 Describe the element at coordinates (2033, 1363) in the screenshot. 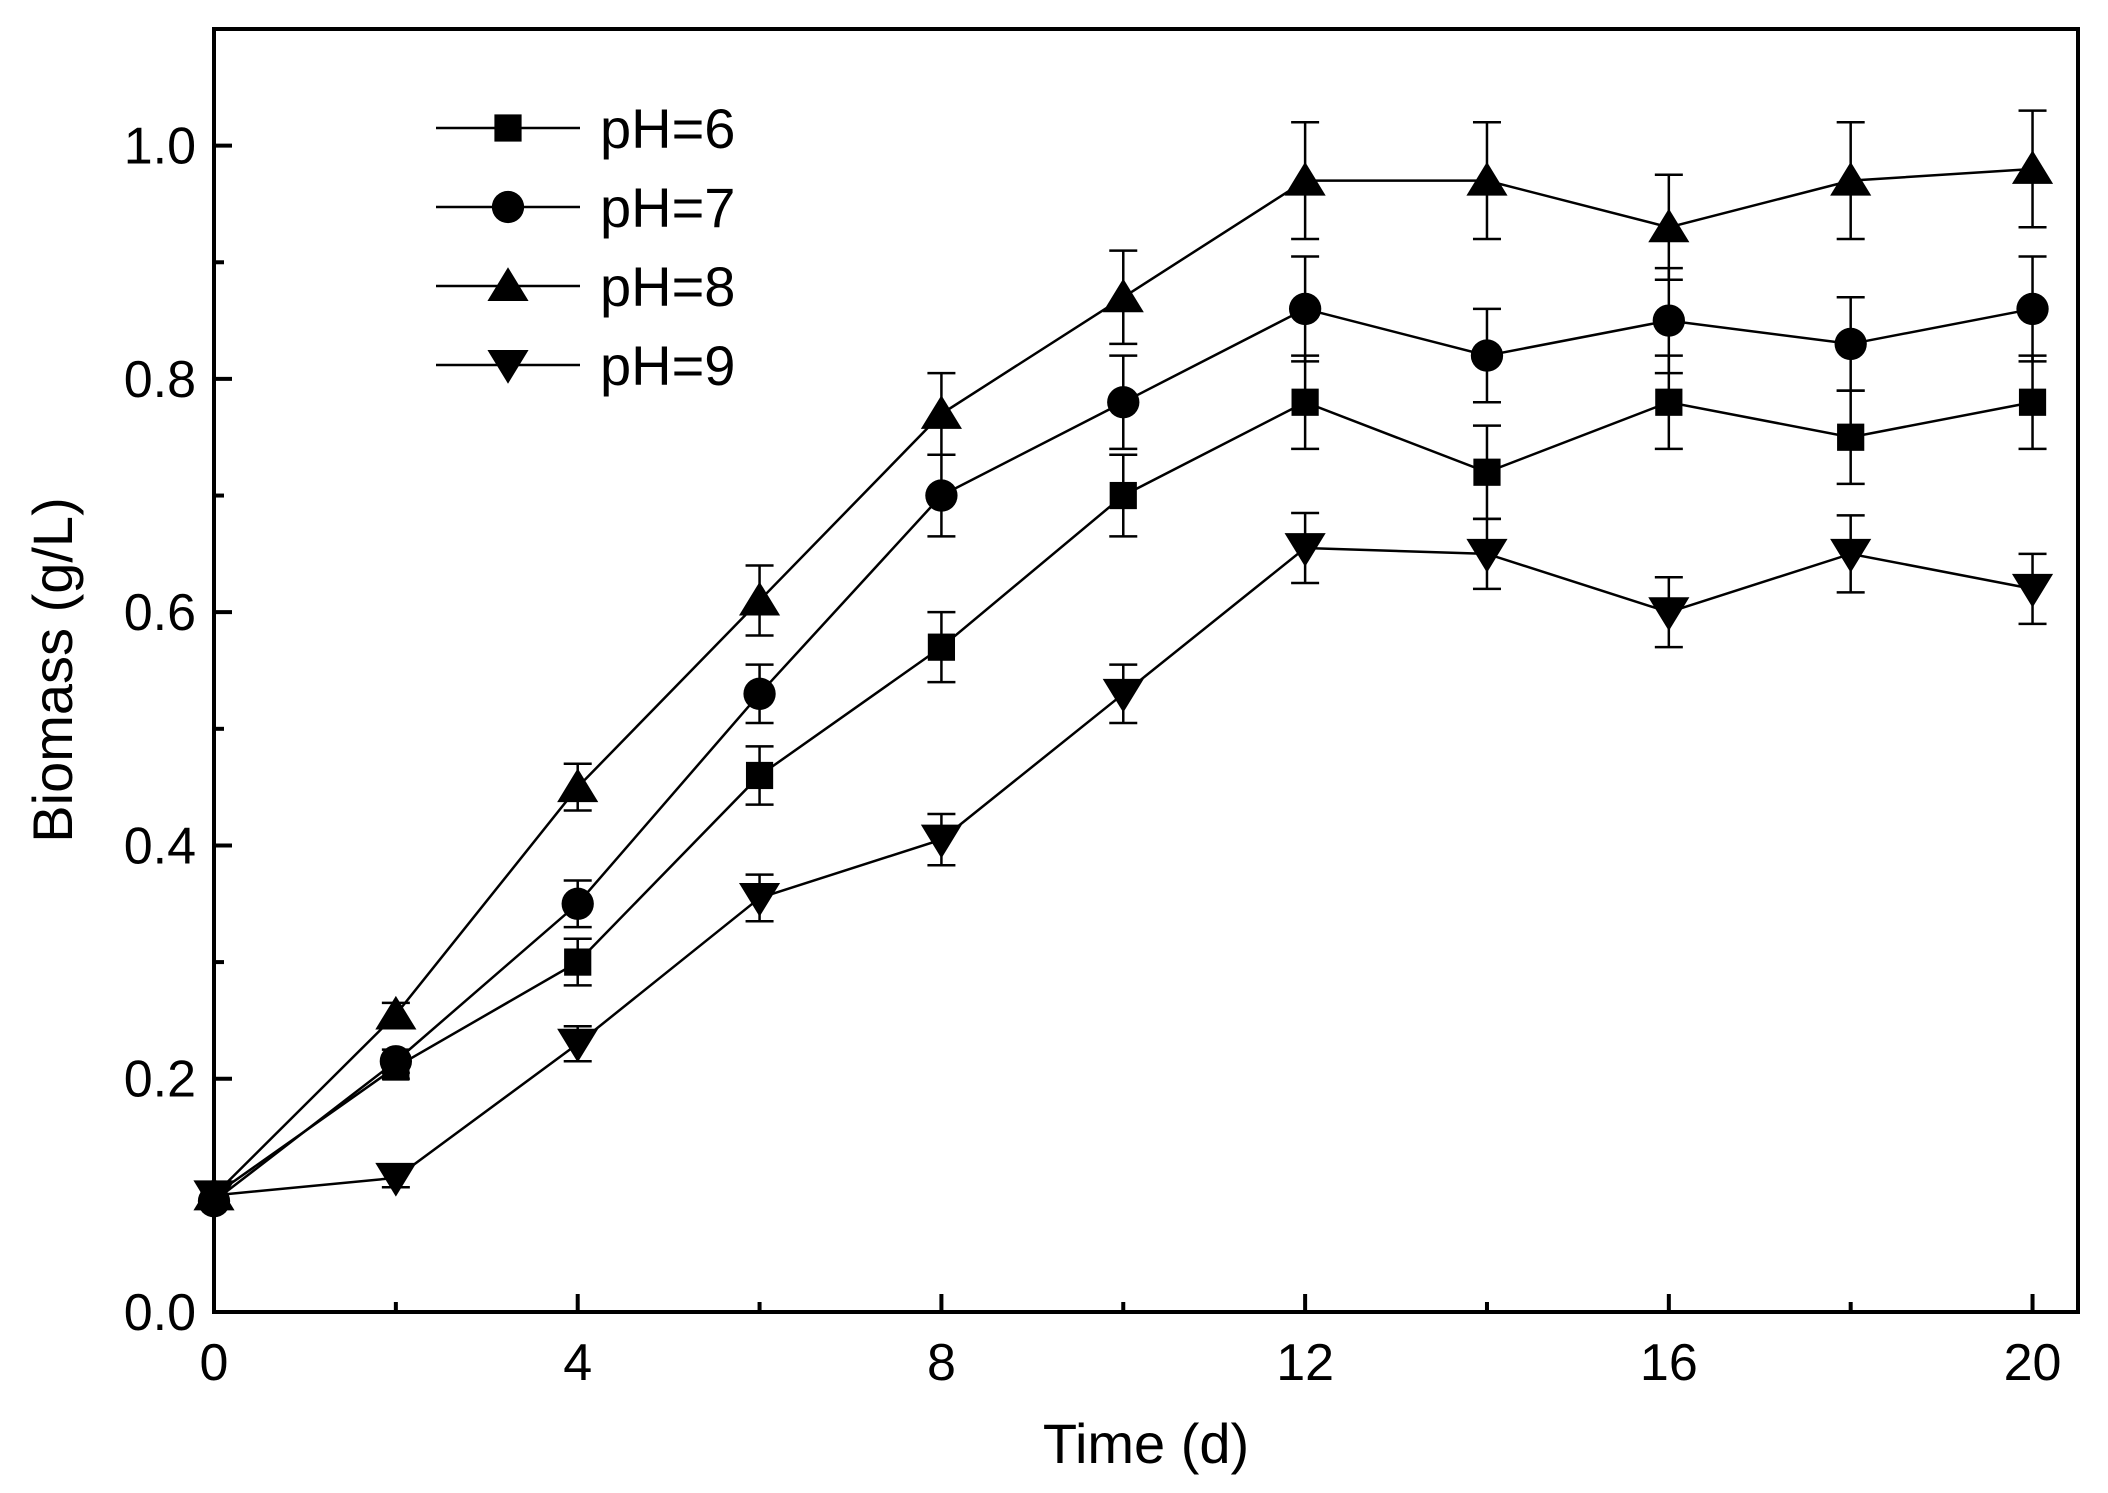

I see `x-tick-label: 20` at that location.